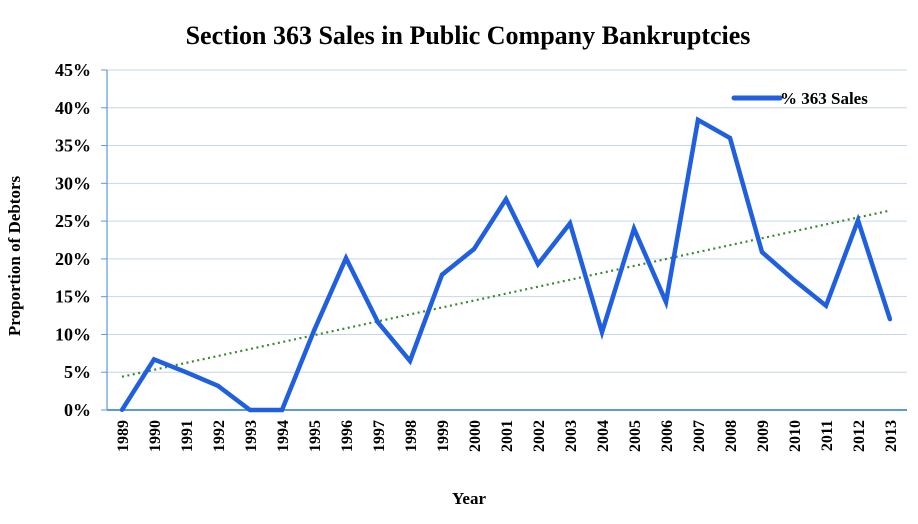  Describe the element at coordinates (469, 498) in the screenshot. I see `x-axis-label: Year` at that location.